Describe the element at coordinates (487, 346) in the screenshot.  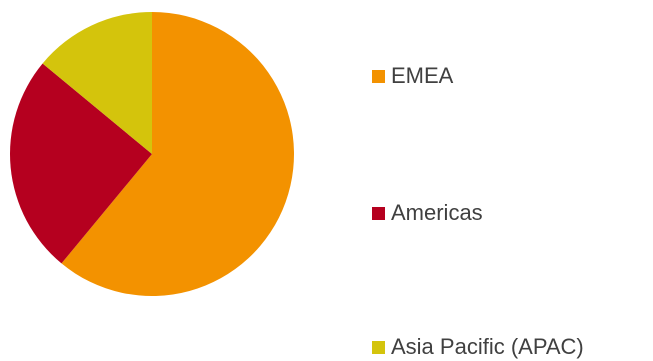
I see `legend-label-apac: Asia Pacific (APAC)` at that location.